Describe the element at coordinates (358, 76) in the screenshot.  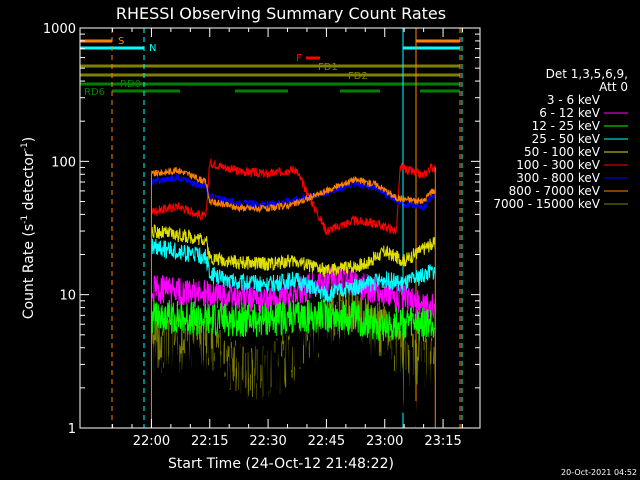
I see `flag-label: FD2` at that location.